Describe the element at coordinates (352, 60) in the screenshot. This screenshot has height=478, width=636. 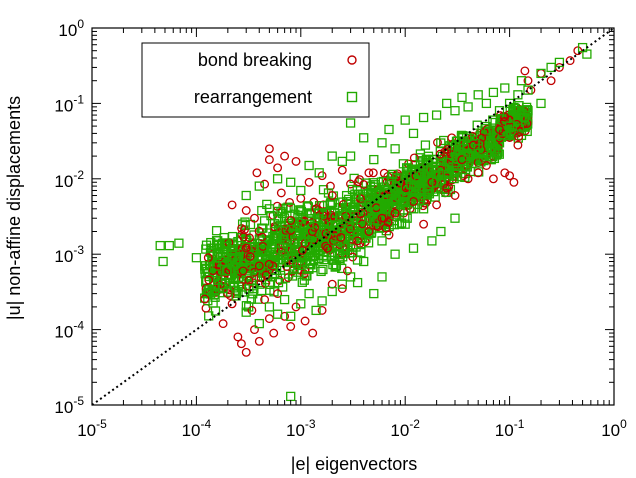
I see `legend-marker-bond-breaking` at that location.